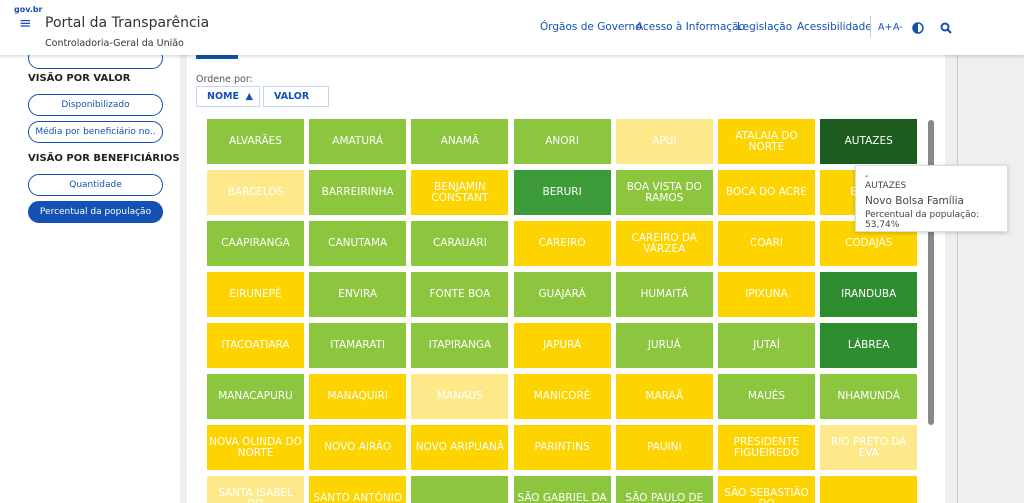 Image resolution: width=1024 pixels, height=503 pixels. What do you see at coordinates (358, 396) in the screenshot?
I see `municipality-tile: MANAQUIRI` at bounding box center [358, 396].